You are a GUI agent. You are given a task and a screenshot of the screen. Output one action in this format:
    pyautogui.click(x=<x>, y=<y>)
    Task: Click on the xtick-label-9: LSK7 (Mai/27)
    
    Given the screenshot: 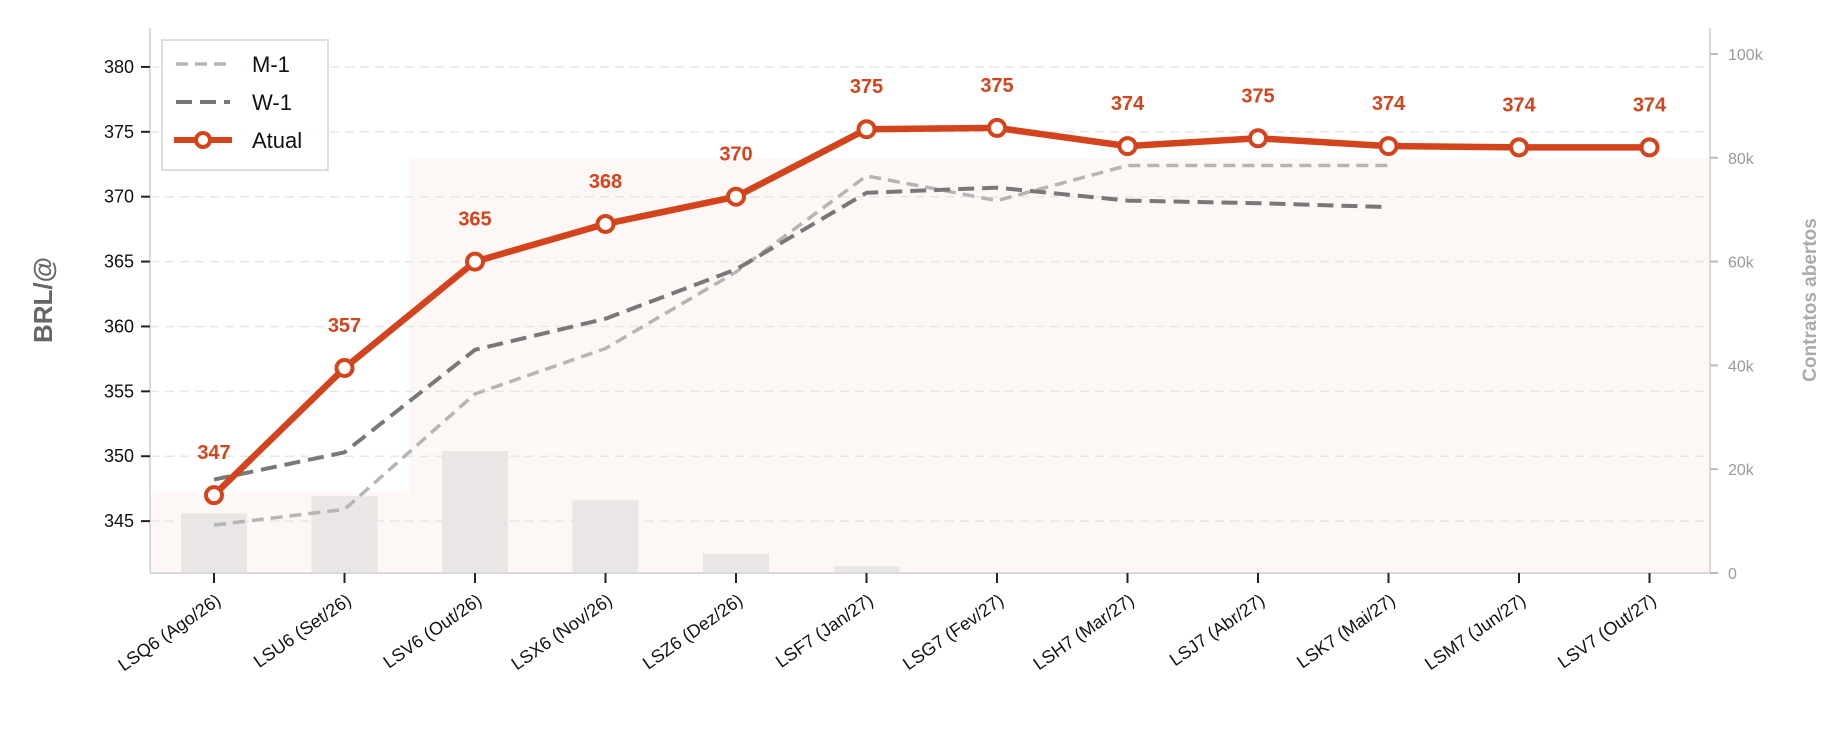 What is the action you would take?
    pyautogui.click(x=1346, y=631)
    